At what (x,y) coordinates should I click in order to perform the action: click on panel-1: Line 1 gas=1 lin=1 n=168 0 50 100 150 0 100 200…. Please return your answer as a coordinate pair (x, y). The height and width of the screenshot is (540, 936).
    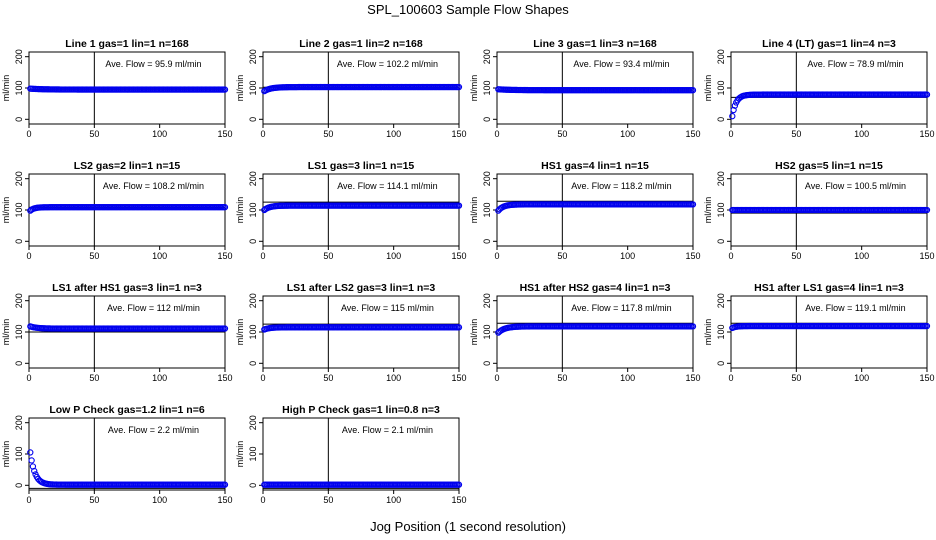
    Looking at the image, I should click on (117, 88).